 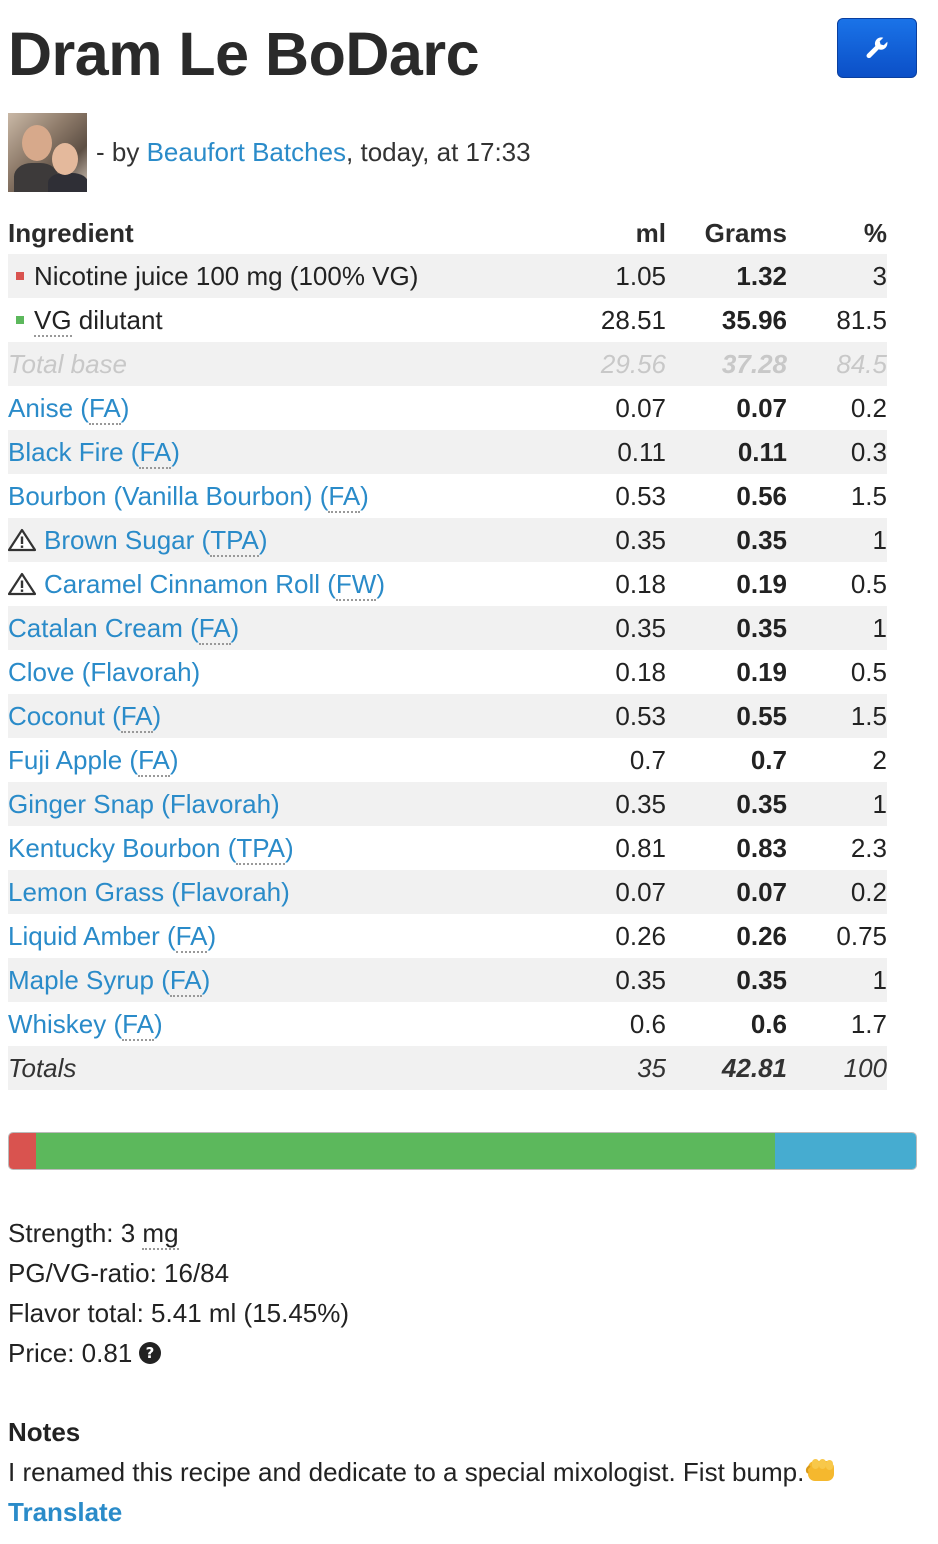 What do you see at coordinates (447, 1024) in the screenshot?
I see `table-row-flavor: Whiskey (FA) 0.6 0.6 1.7` at bounding box center [447, 1024].